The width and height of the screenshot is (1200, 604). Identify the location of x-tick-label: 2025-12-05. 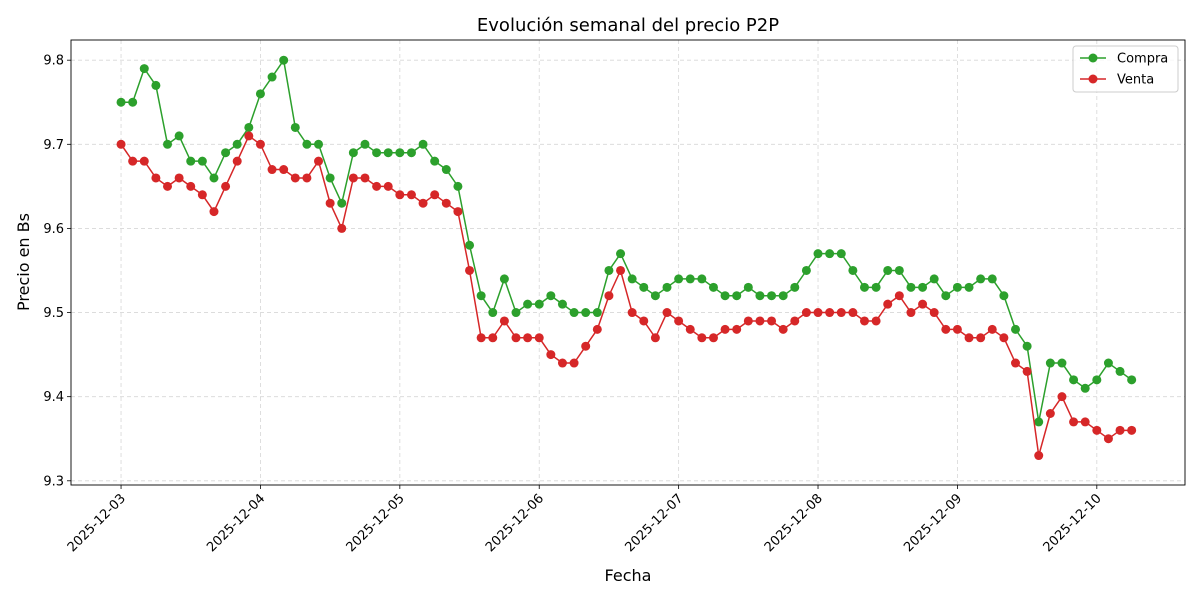
(376, 523).